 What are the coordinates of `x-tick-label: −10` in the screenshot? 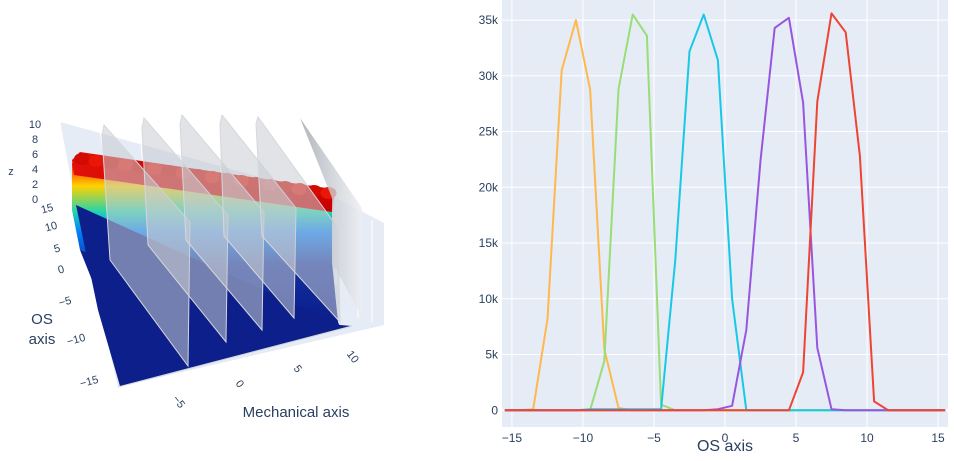 It's located at (583, 438).